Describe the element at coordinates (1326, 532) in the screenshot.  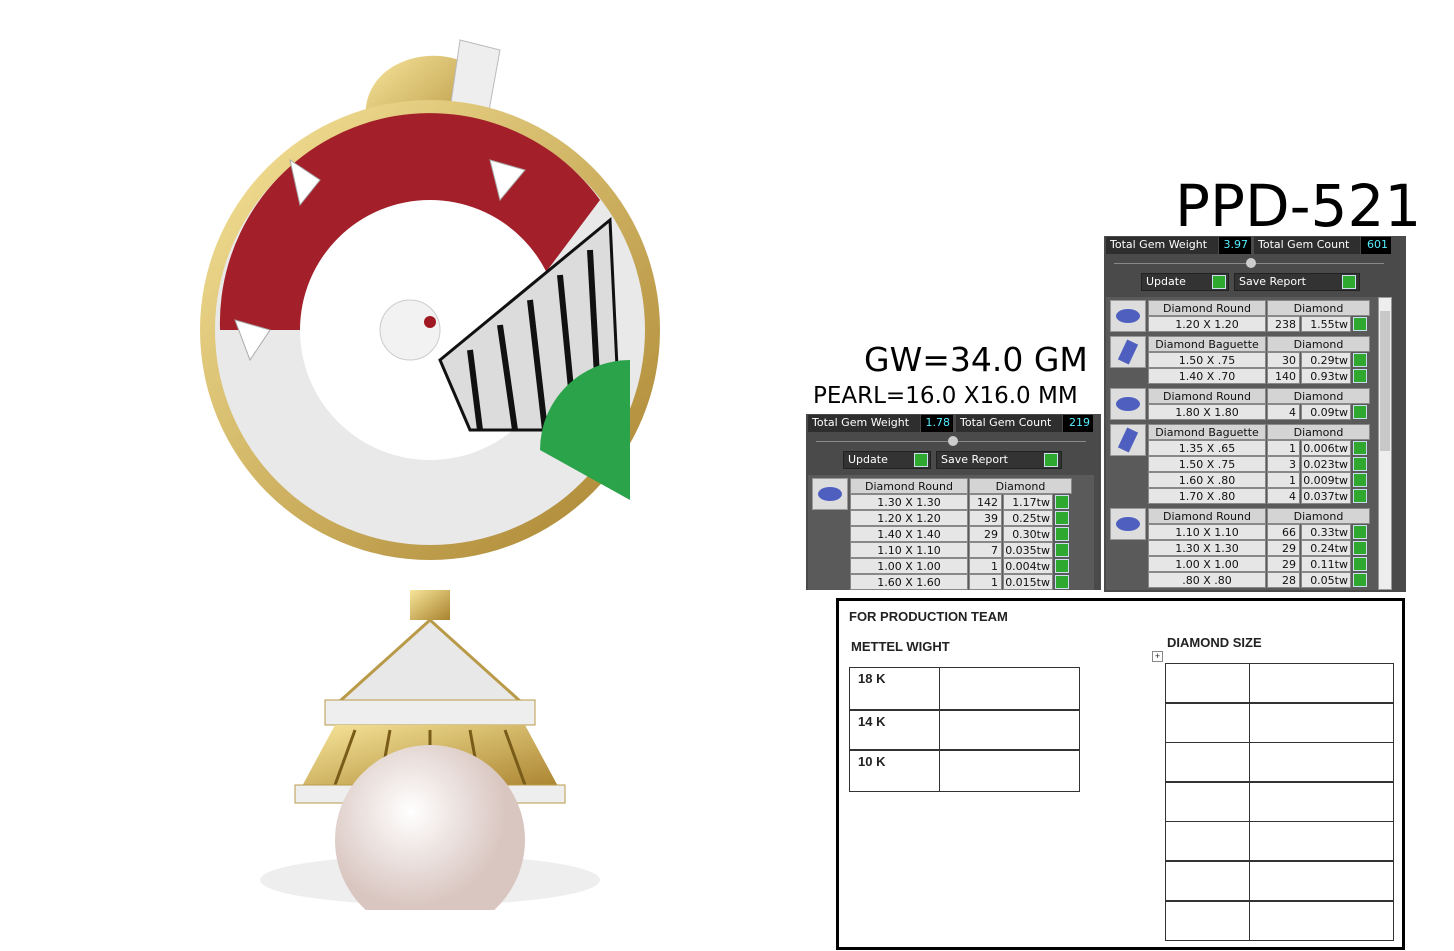
I see `weight: 0.33tw` at that location.